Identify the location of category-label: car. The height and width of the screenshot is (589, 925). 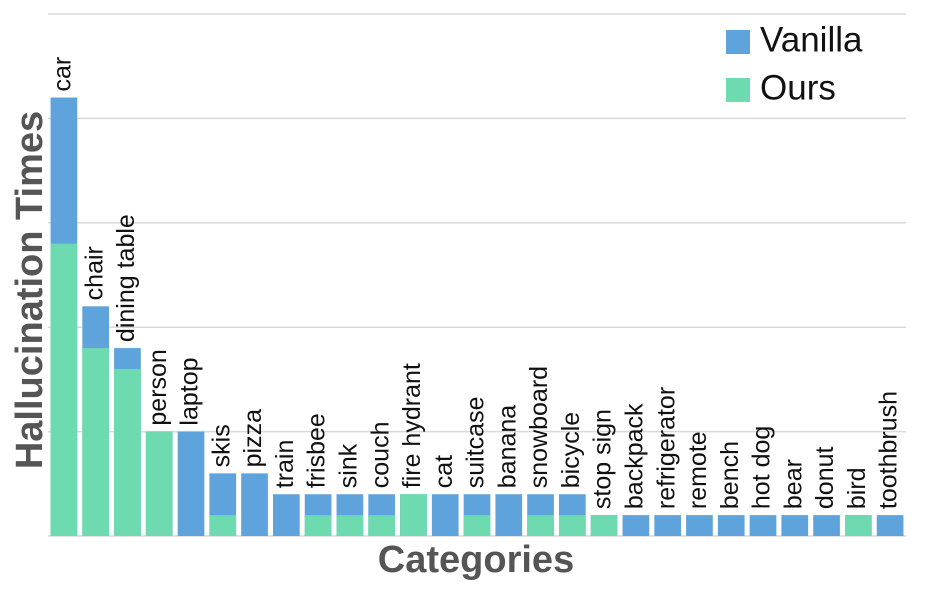
(62, 74).